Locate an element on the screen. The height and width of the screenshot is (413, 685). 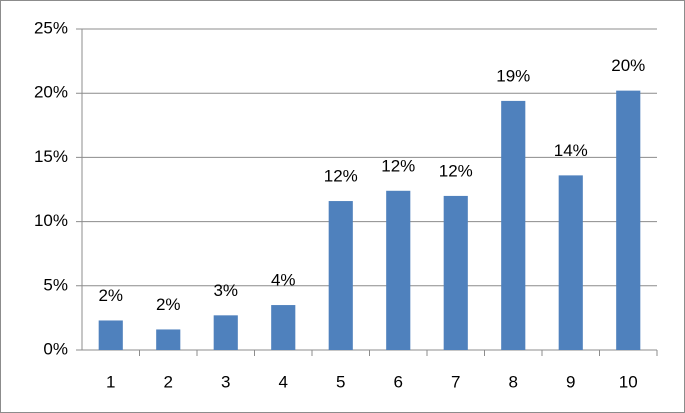
x-tick-label: 1 is located at coordinates (110, 381).